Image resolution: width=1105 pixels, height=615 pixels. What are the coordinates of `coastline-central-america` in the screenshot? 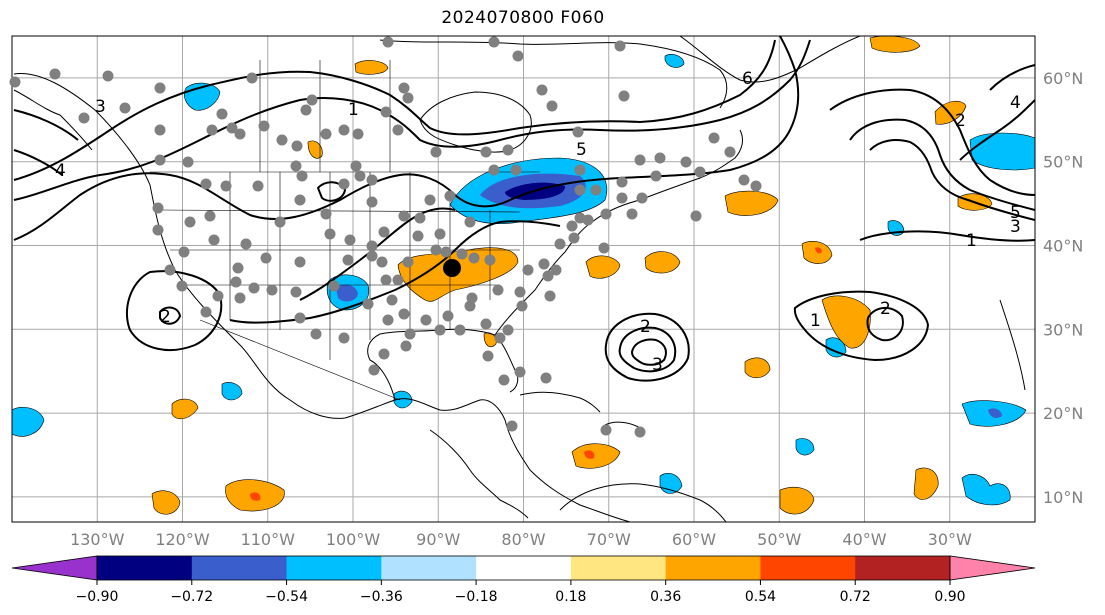 It's located at (479, 474).